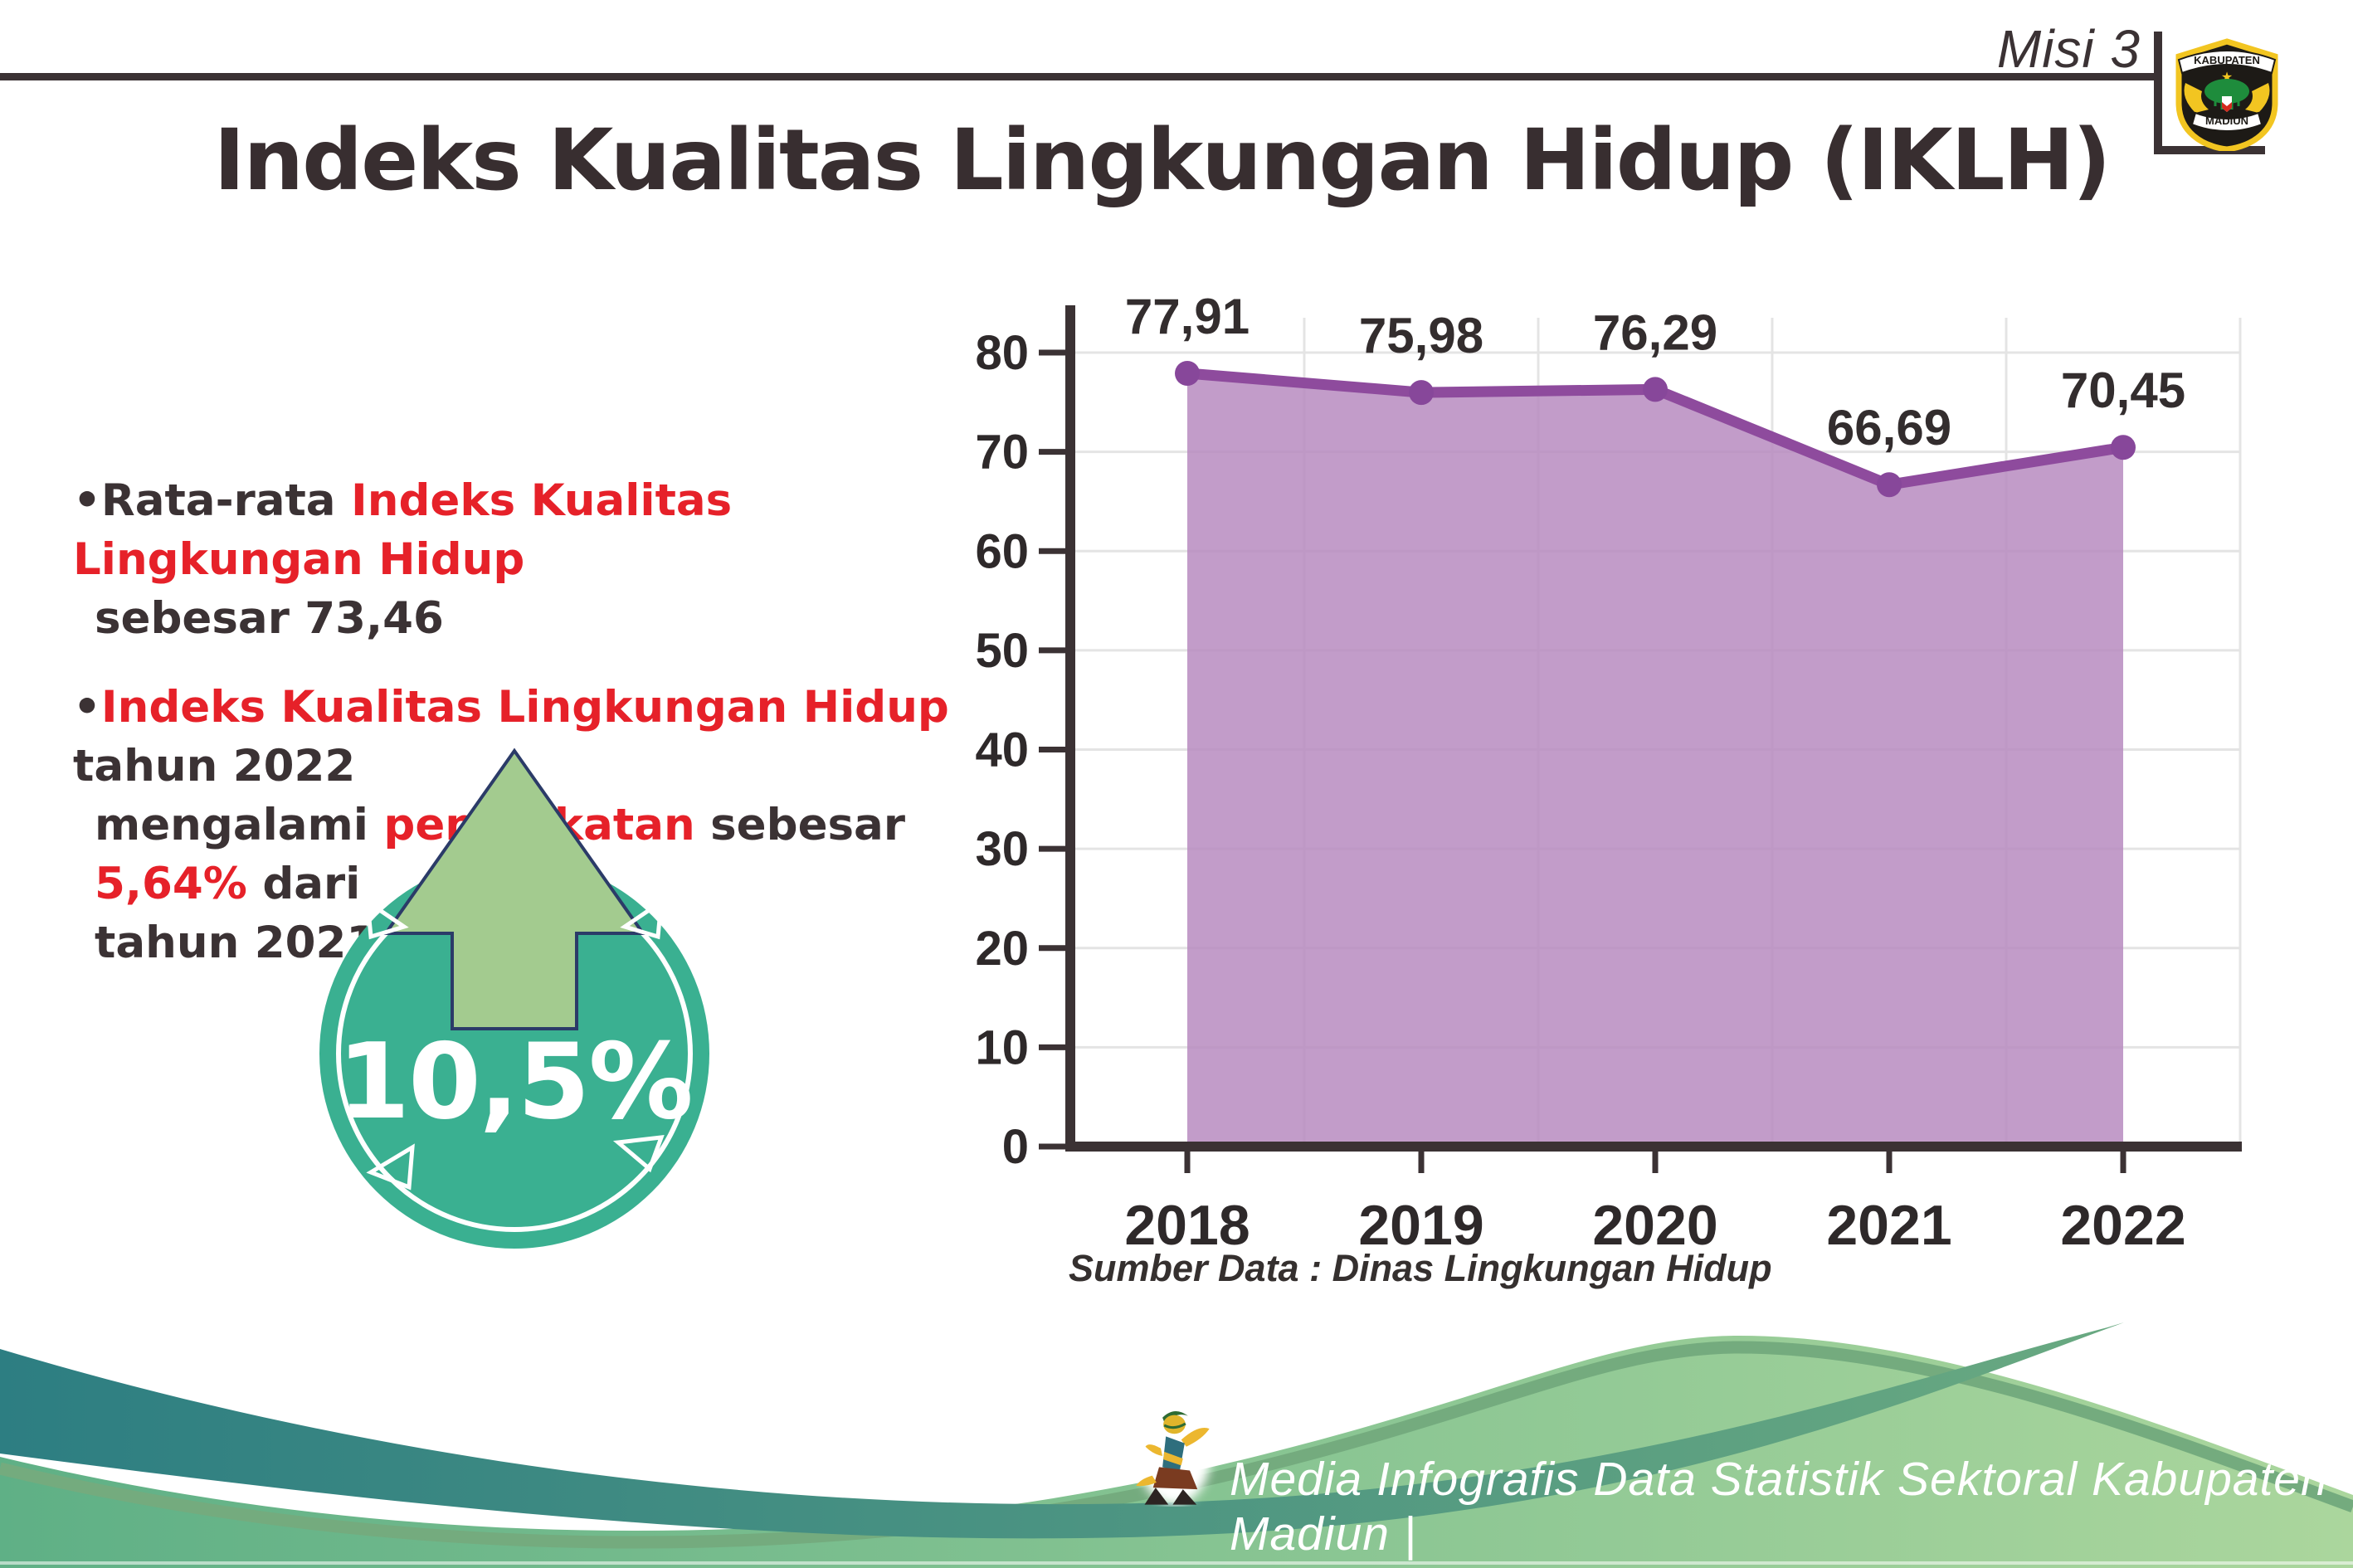 This screenshot has width=2353, height=1568. What do you see at coordinates (269, 619) in the screenshot?
I see `bullet-text-segment: sebesar 73,46` at bounding box center [269, 619].